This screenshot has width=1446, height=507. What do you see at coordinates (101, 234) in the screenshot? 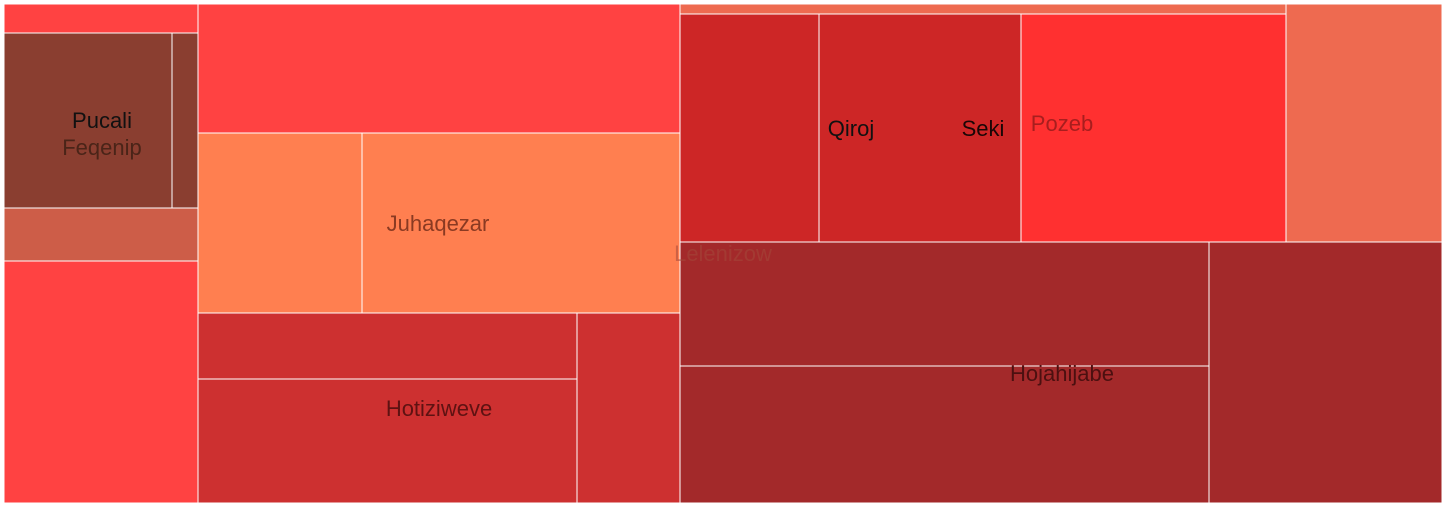
I see `cell-terracotta` at bounding box center [101, 234].